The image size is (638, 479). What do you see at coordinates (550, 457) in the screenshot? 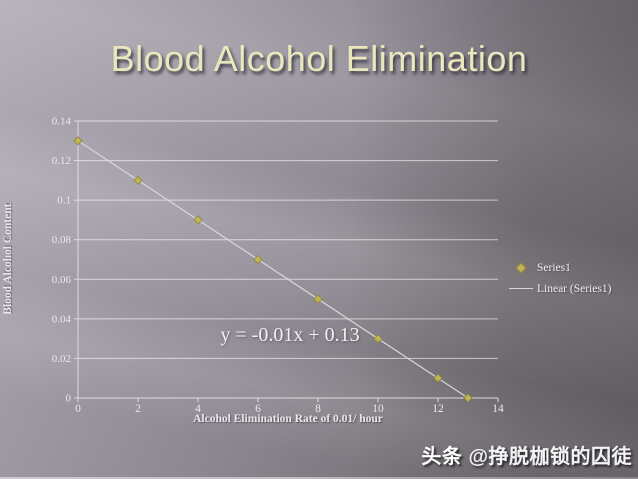
I see `watermark-handle: @挣脱枷锁的囚徒` at bounding box center [550, 457].